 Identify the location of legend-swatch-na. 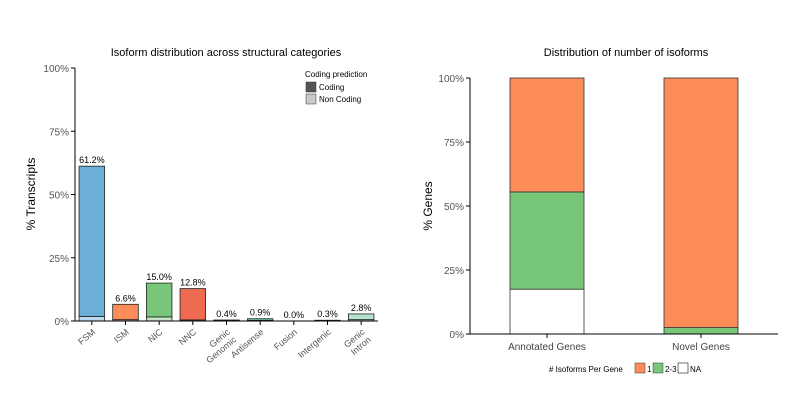
(683, 368).